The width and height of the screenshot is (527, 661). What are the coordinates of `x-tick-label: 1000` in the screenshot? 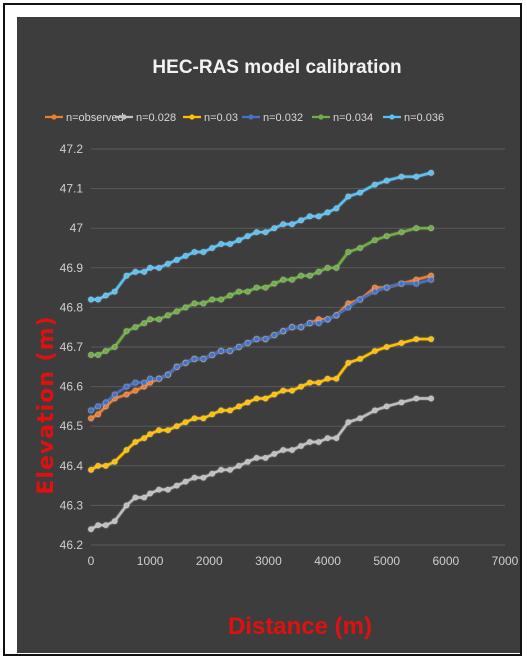 It's located at (150, 561).